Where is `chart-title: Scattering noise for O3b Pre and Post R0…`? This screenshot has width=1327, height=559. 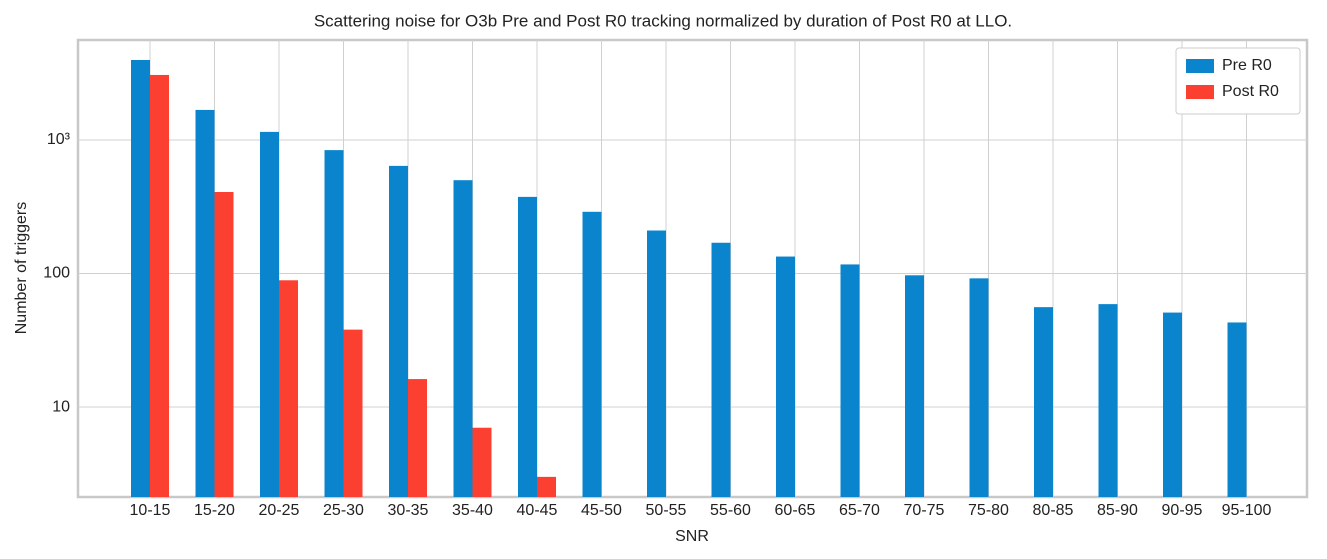 chart-title: Scattering noise for O3b Pre and Post R0… is located at coordinates (663, 20).